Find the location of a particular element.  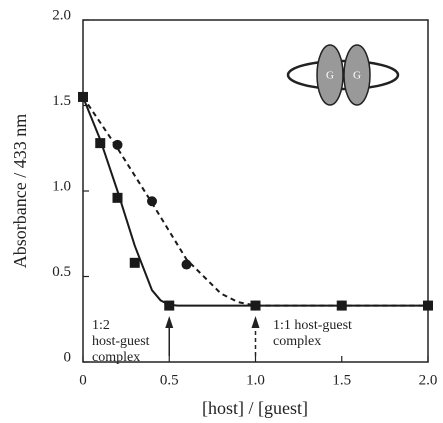

annotation-text: host-guest is located at coordinates (121, 341).